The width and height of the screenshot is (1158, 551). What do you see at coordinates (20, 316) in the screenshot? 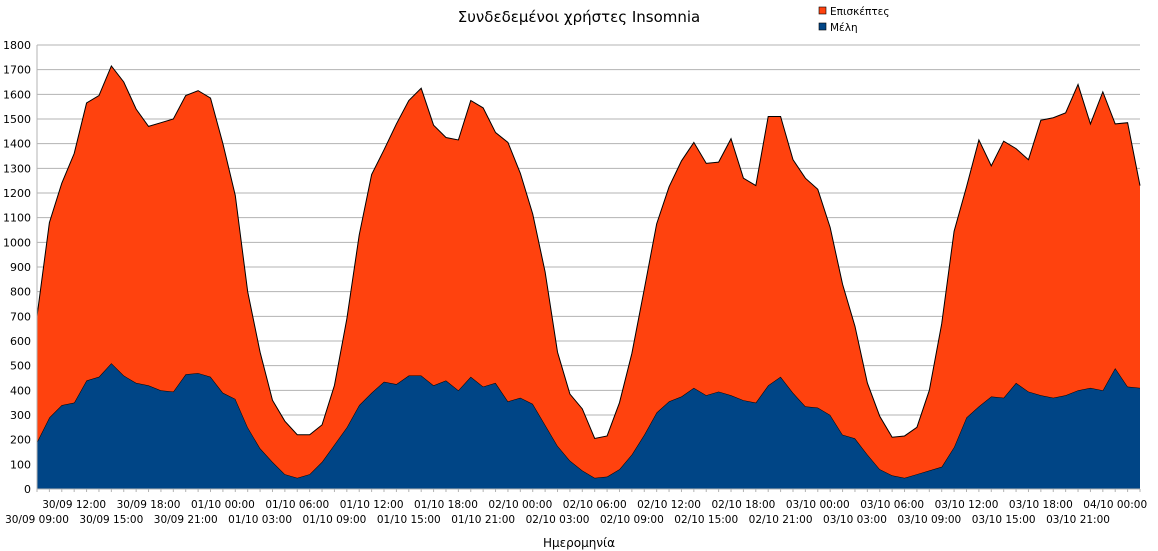
I see `y-tick-label: 700` at bounding box center [20, 316].